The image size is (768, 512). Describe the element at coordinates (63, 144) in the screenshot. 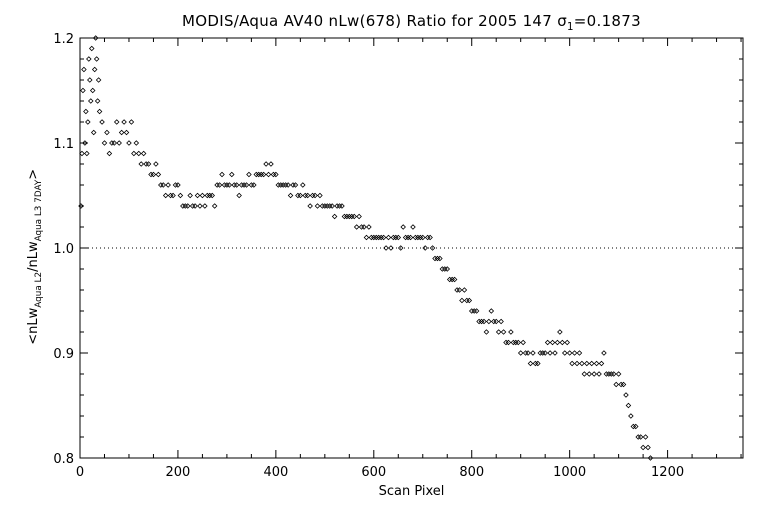

I see `y-tick-label: 1.1` at that location.